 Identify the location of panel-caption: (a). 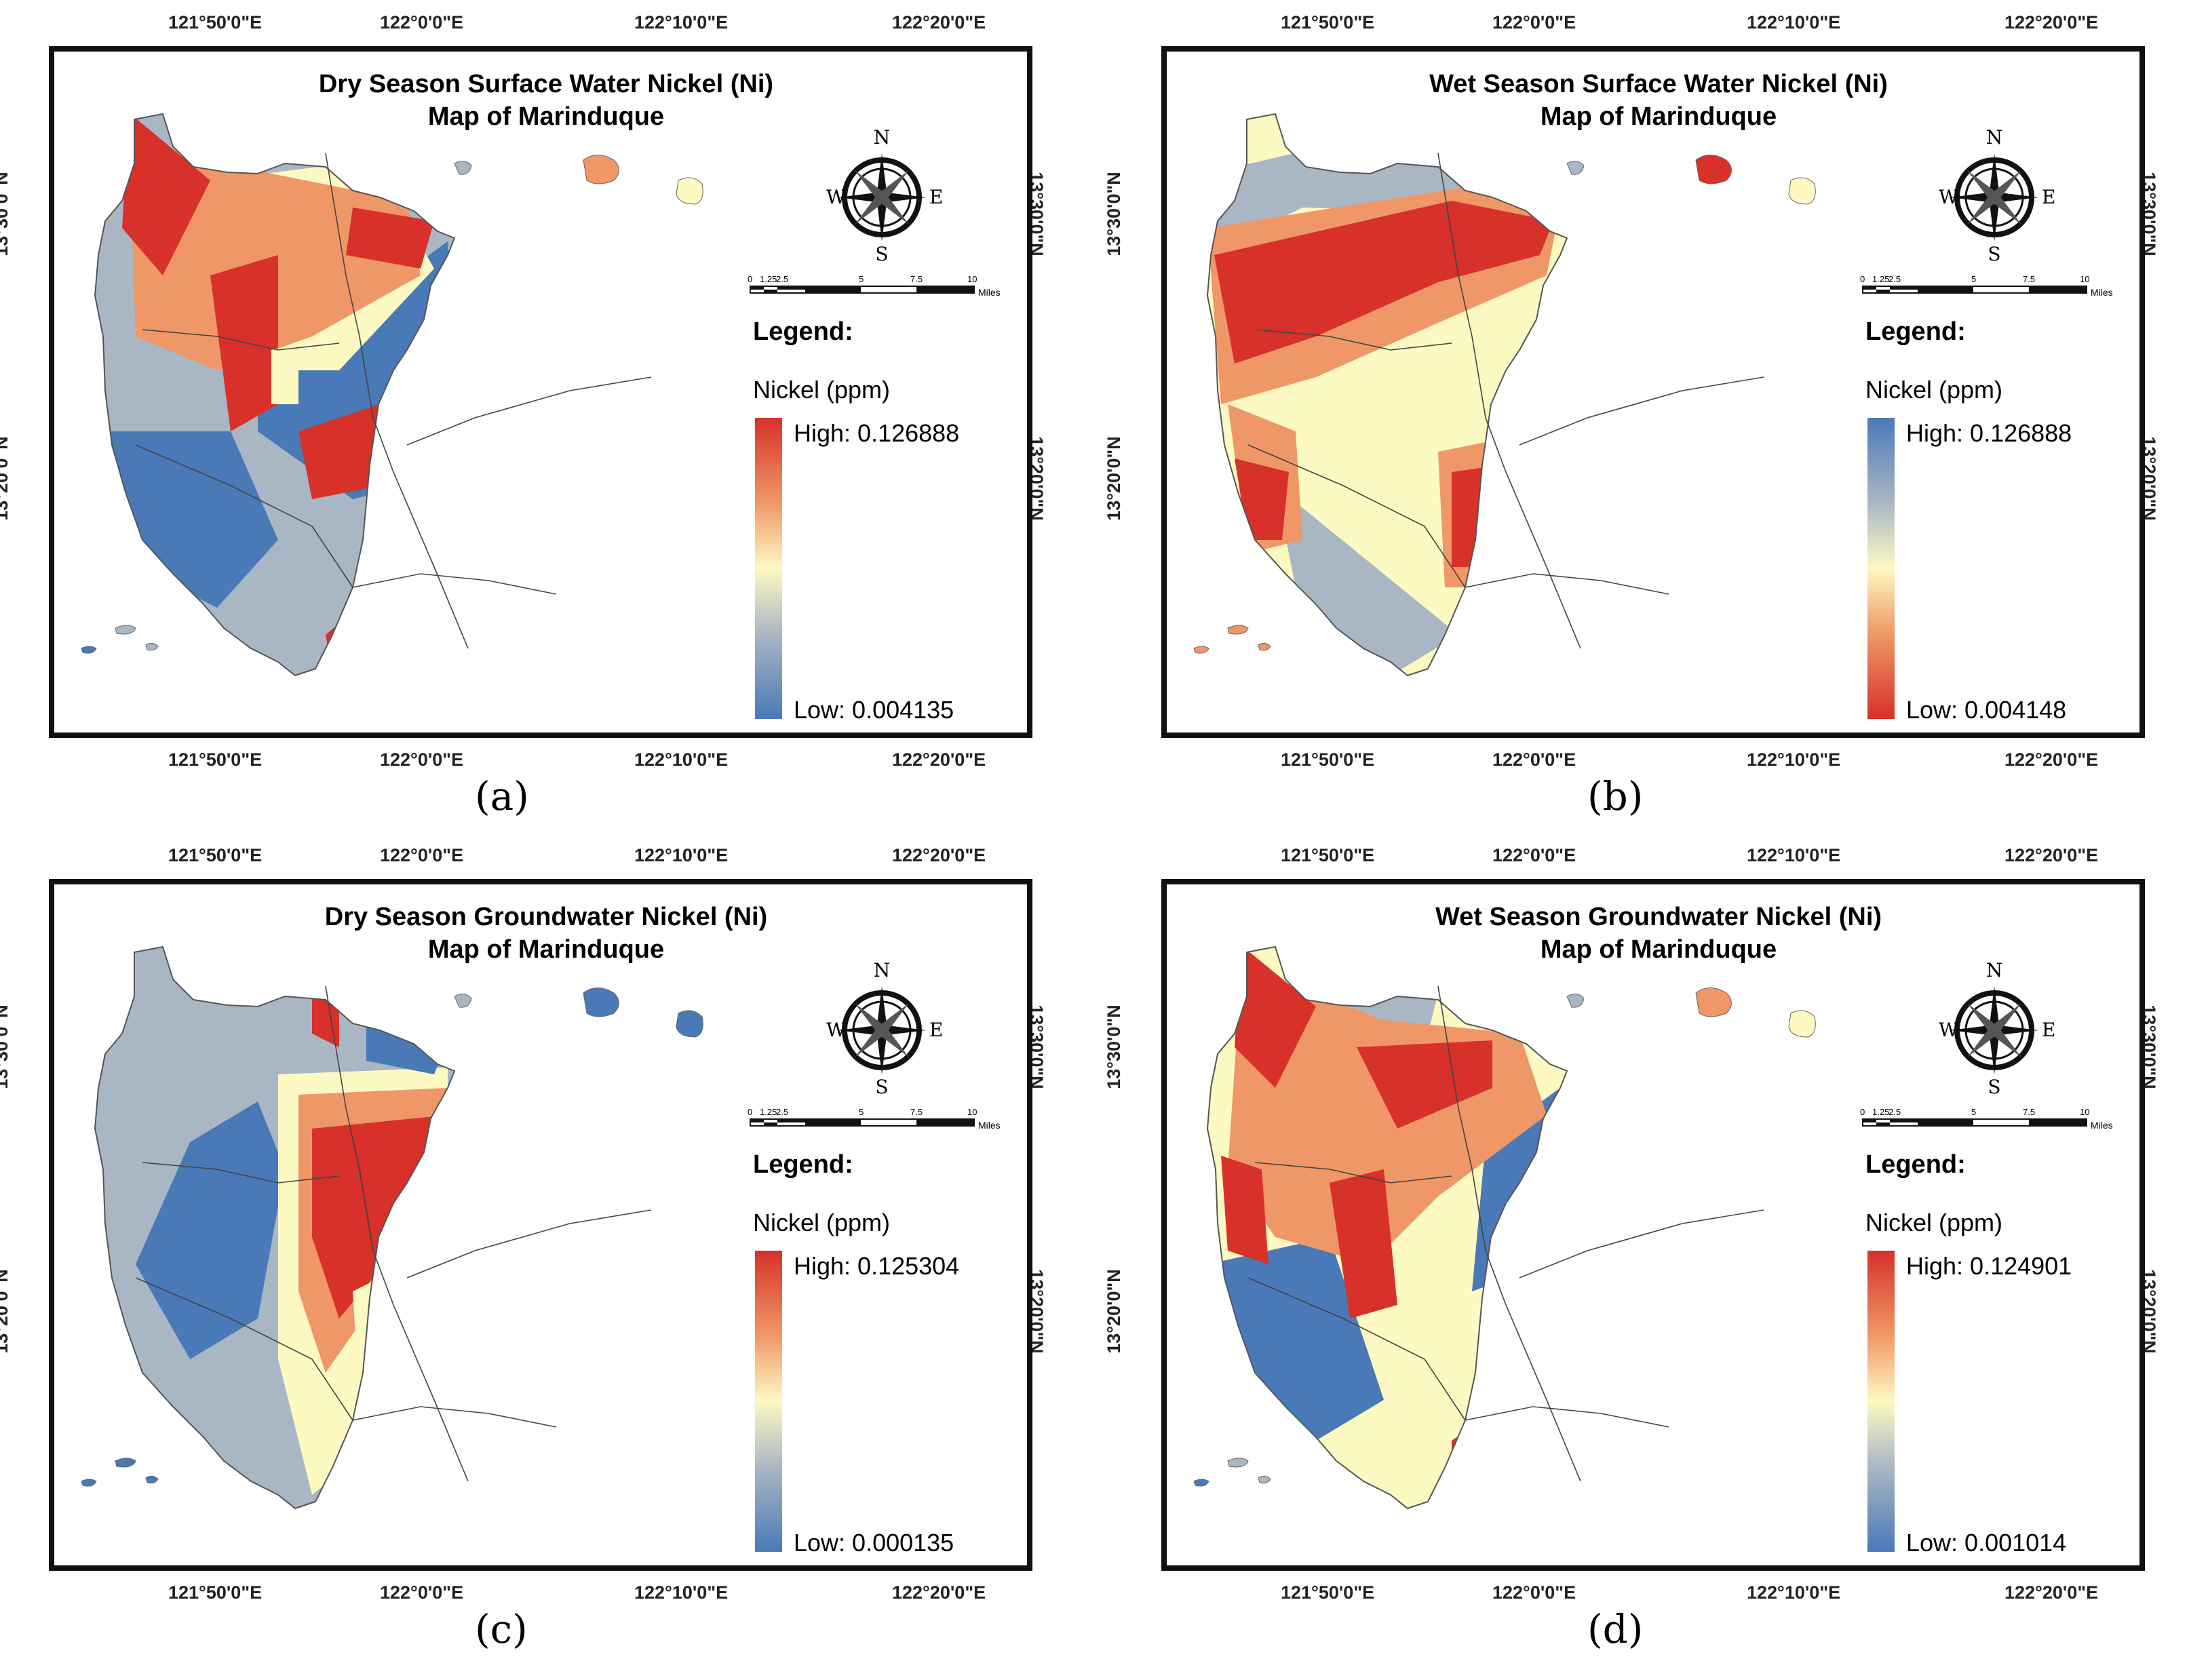
(502, 796).